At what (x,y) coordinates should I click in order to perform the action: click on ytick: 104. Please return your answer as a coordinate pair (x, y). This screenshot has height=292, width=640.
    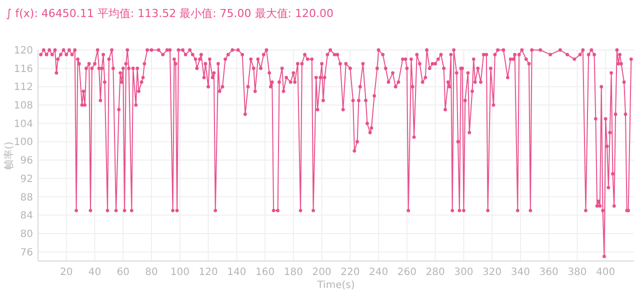
    Looking at the image, I should click on (23, 124).